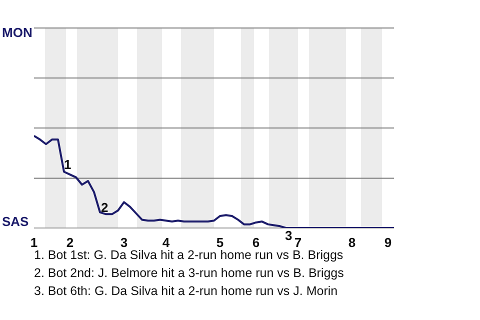 The image size is (480, 320). What do you see at coordinates (298, 242) in the screenshot?
I see `x-tick-label: 7` at bounding box center [298, 242].